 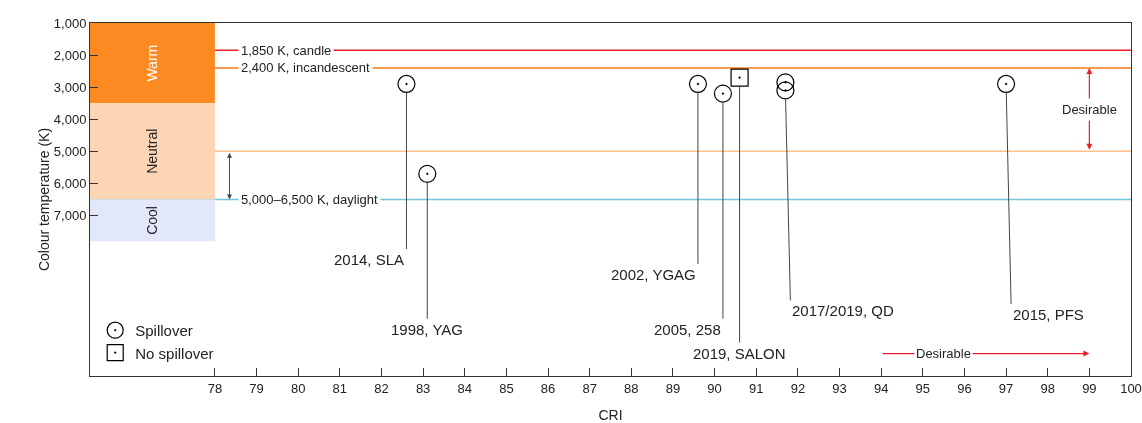 What do you see at coordinates (286, 50) in the screenshot?
I see `ref-line-label: 1,850 K, candle` at bounding box center [286, 50].